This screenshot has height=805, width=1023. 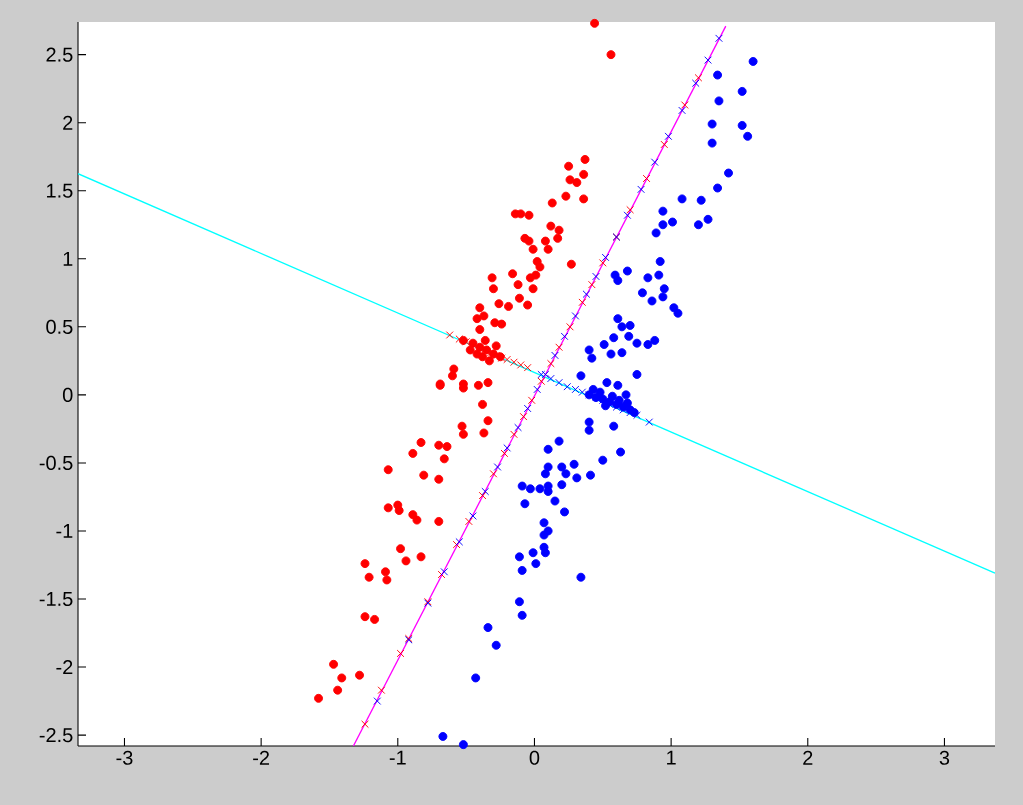 What do you see at coordinates (261, 757) in the screenshot?
I see `x-tick-label: -2` at bounding box center [261, 757].